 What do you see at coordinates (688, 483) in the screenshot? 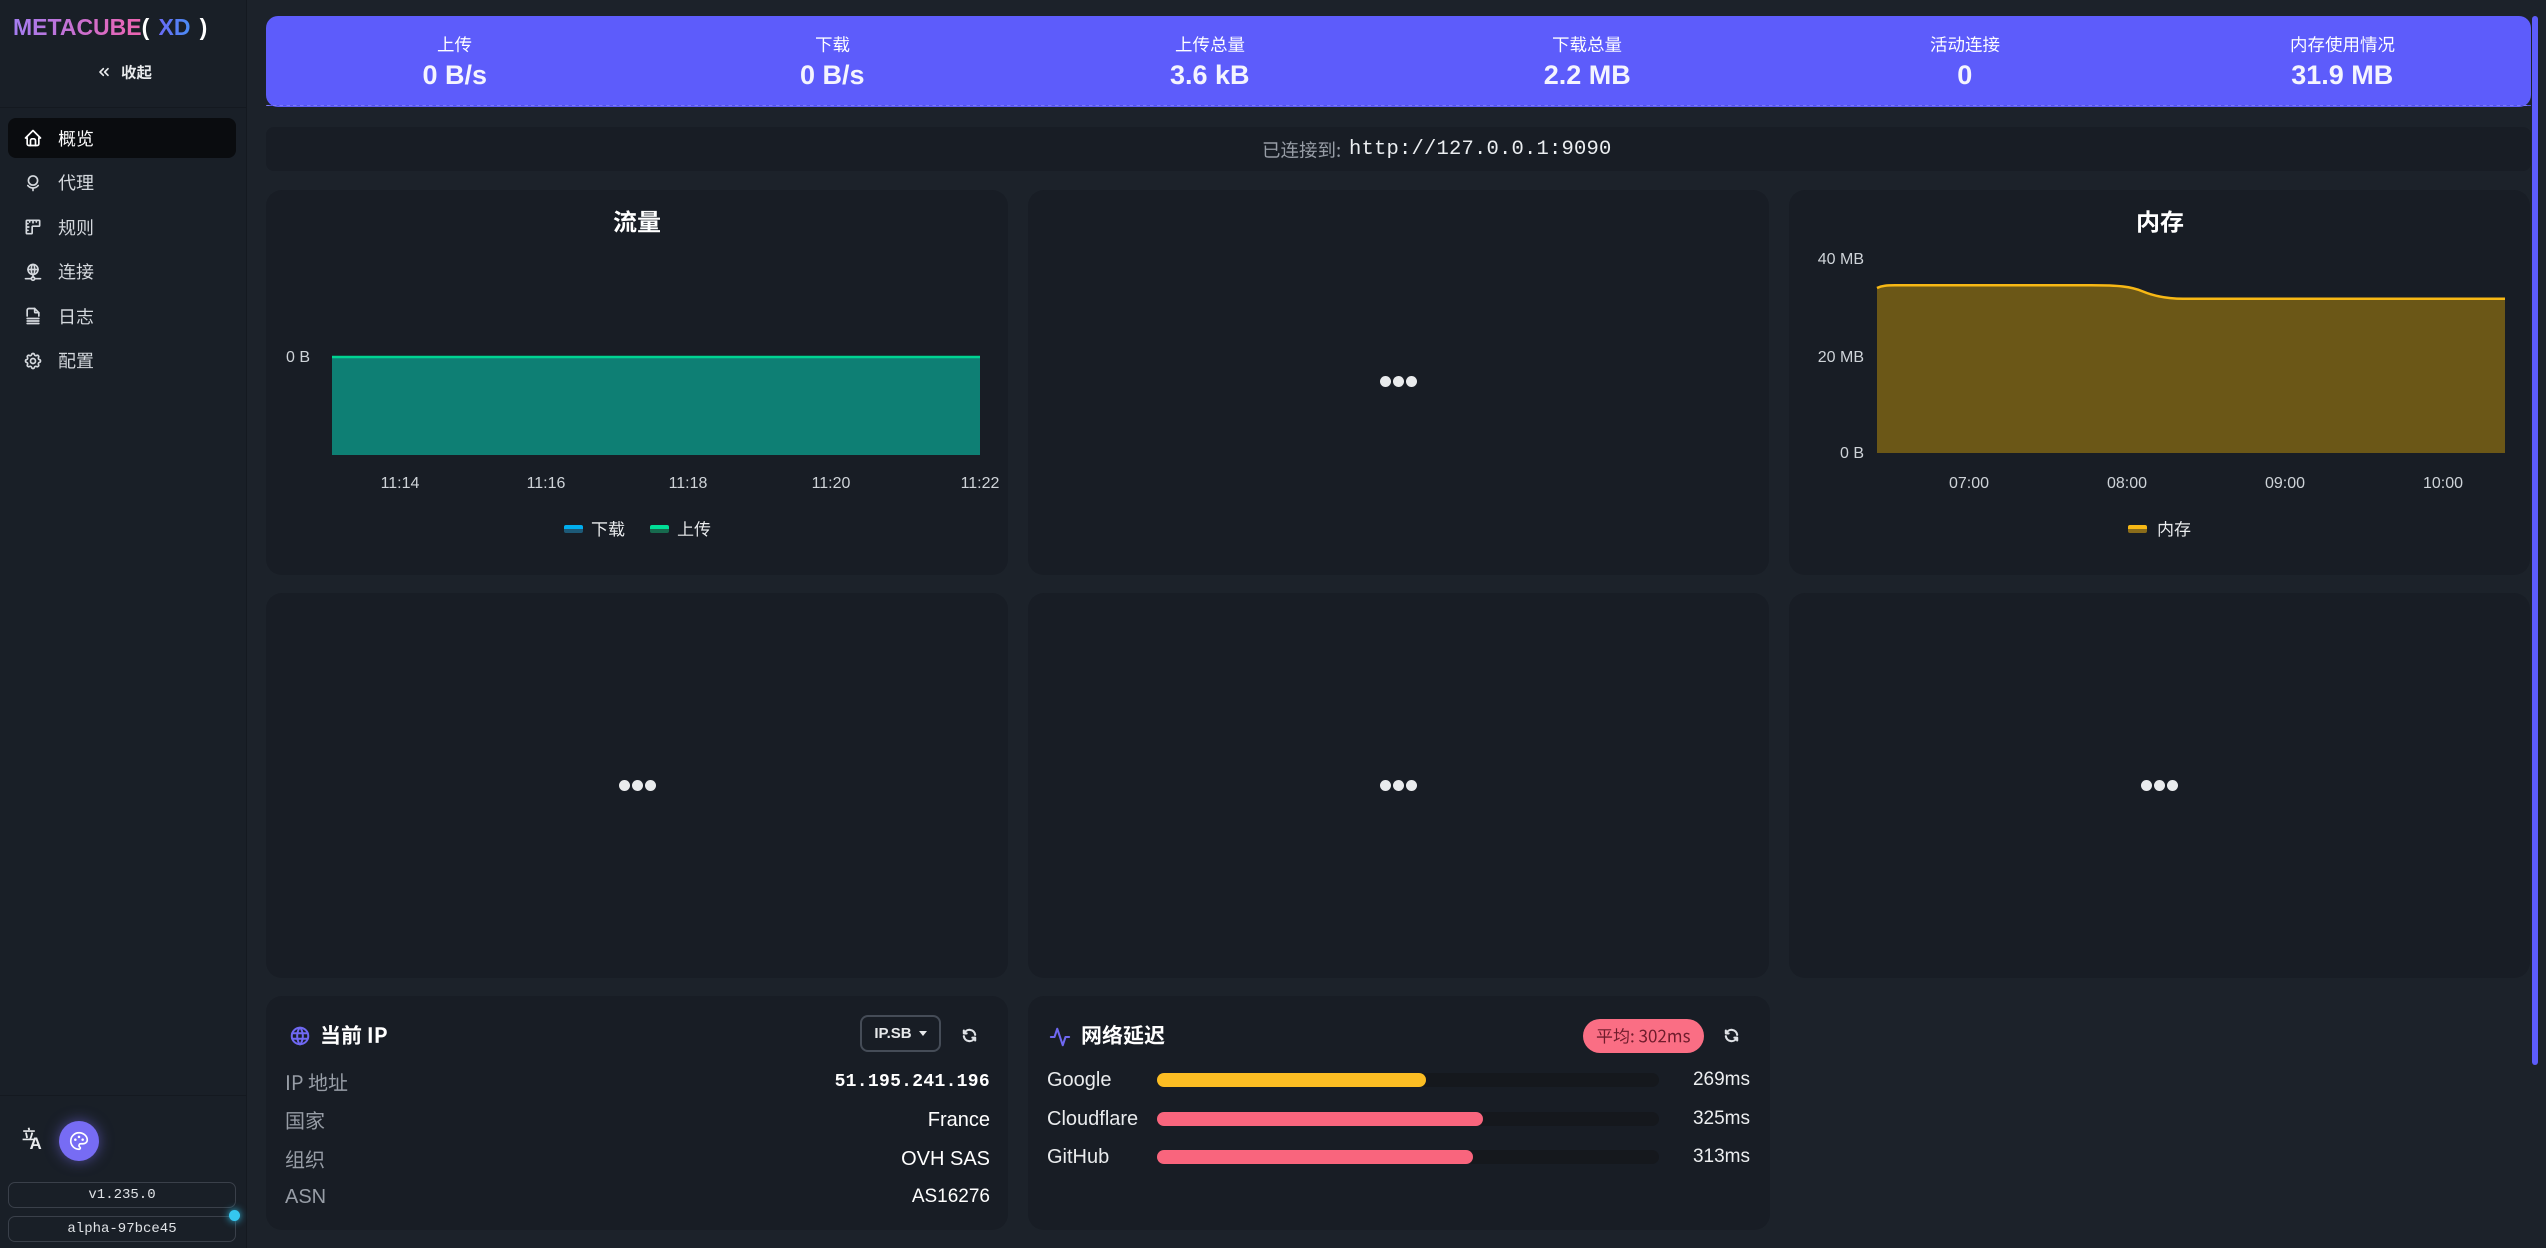
I see `svg-text: 11:18` at bounding box center [688, 483].